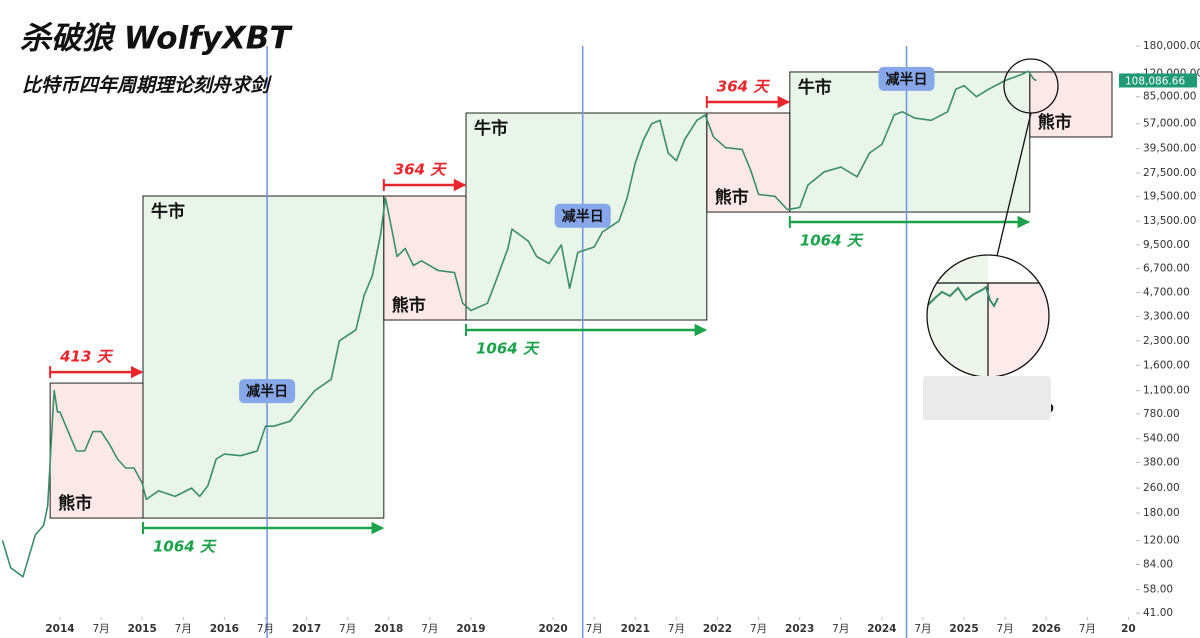  Describe the element at coordinates (1161, 540) in the screenshot. I see `y-tick-label: 120.00` at that location.